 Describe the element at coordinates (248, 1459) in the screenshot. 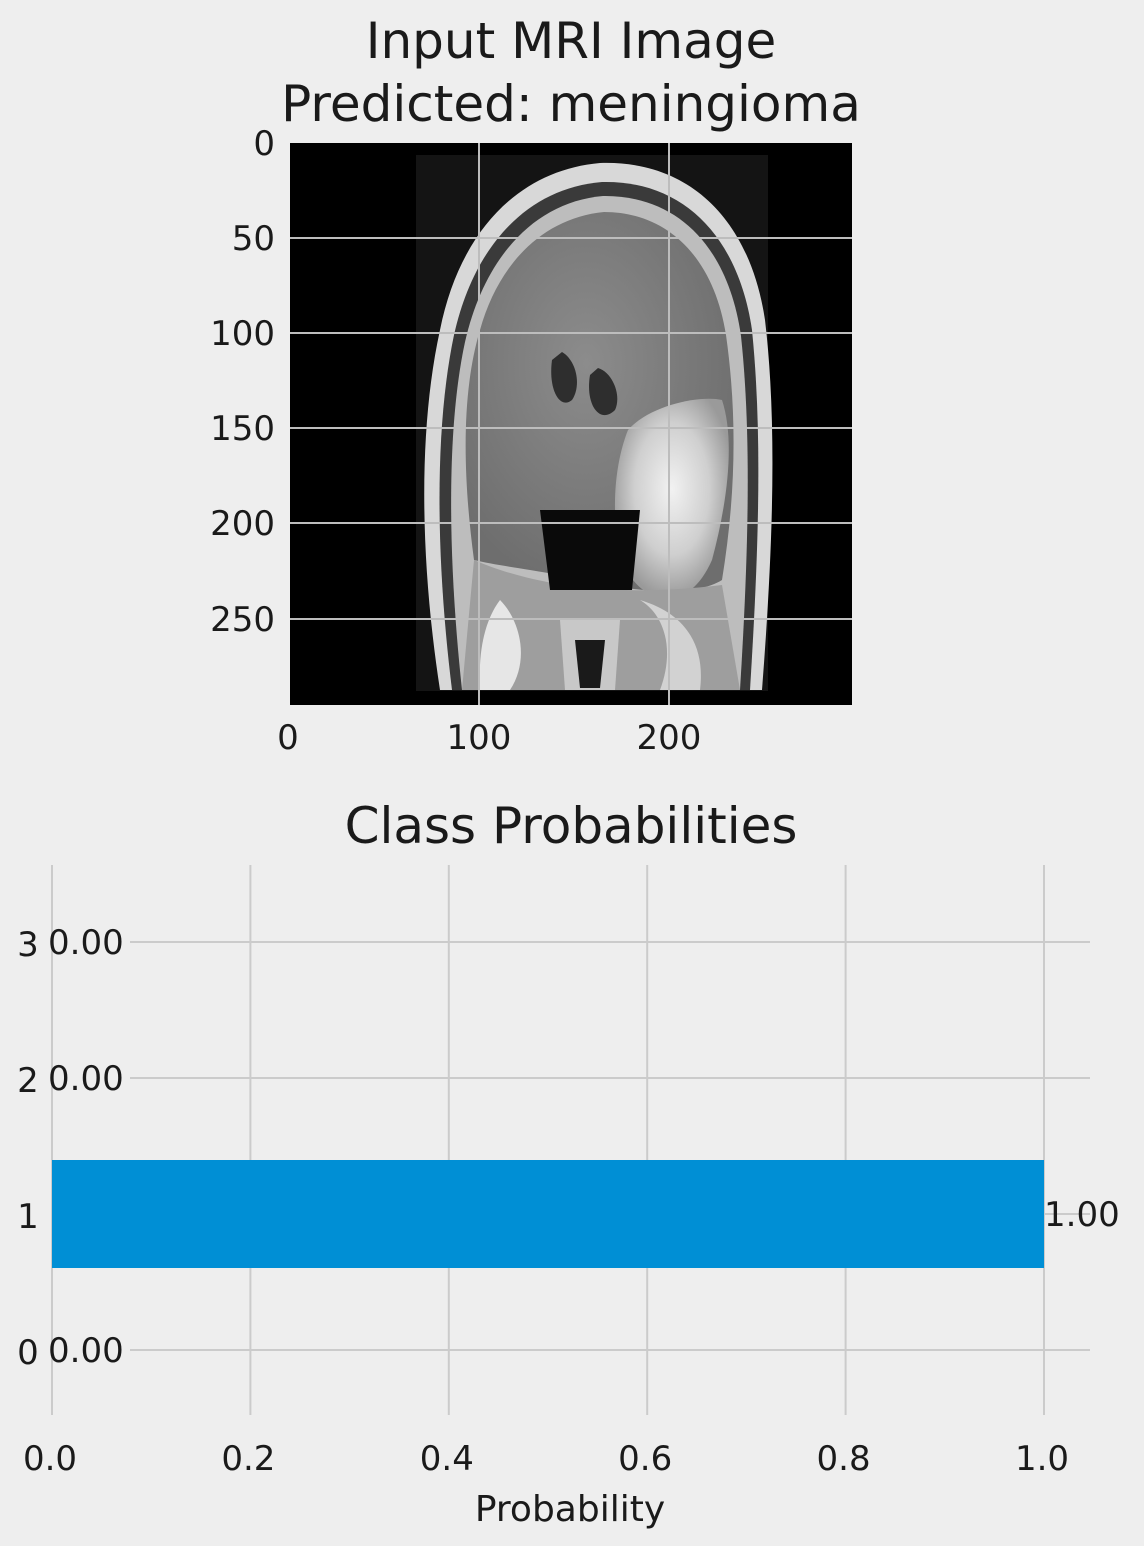

I see `x-tick-label: 0.2` at that location.